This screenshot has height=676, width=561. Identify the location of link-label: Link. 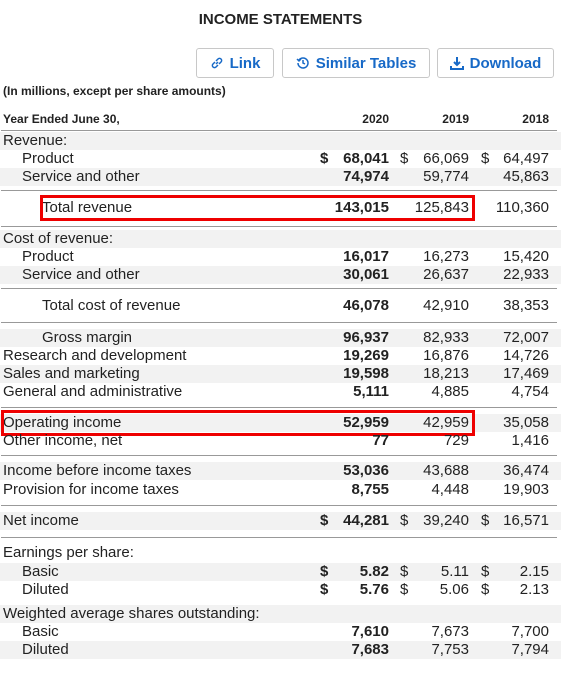
(245, 63).